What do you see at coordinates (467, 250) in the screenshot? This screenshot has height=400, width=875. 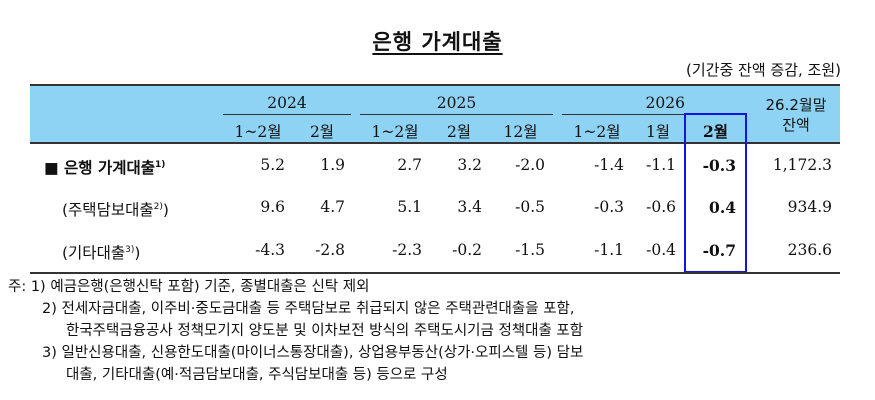 I see `value-cell: -0.2` at bounding box center [467, 250].